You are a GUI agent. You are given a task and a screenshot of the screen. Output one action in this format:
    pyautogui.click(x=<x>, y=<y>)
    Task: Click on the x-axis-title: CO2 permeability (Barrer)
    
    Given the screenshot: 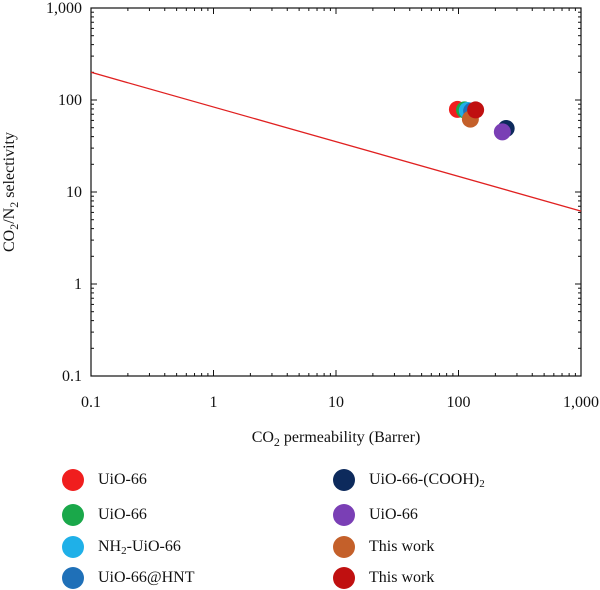 What is the action you would take?
    pyautogui.click(x=336, y=439)
    